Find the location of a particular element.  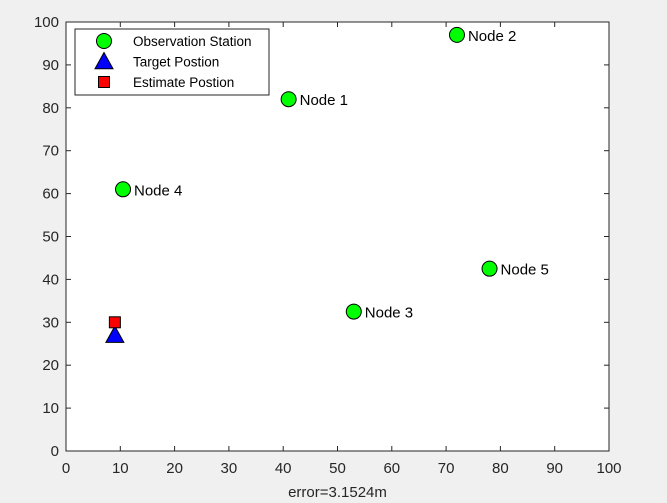

legend-entry-label: Estimate Postion is located at coordinates (183, 82).